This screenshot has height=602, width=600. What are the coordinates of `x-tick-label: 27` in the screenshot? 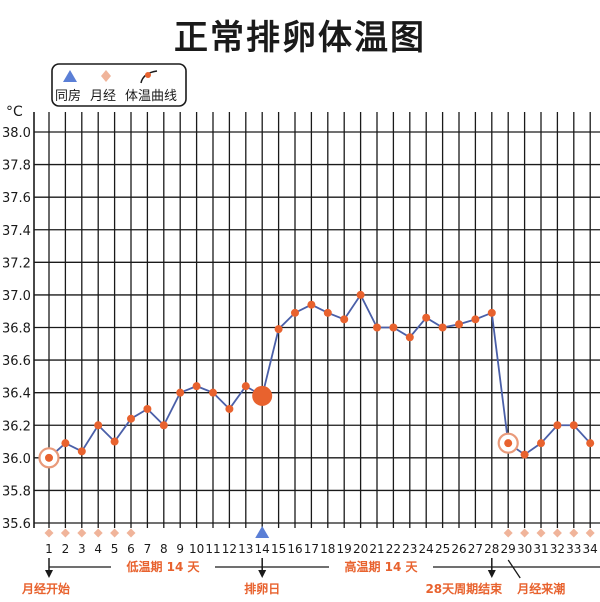 It's located at (475, 549).